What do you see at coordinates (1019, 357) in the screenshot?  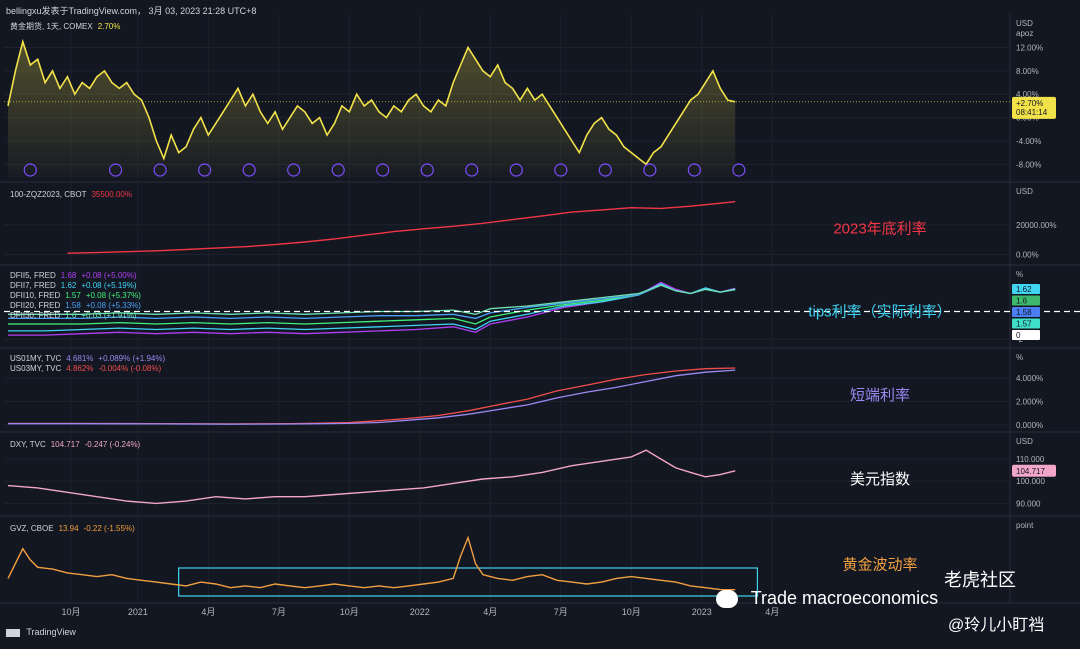 I see `pane-3-axis-unit: %` at bounding box center [1019, 357].